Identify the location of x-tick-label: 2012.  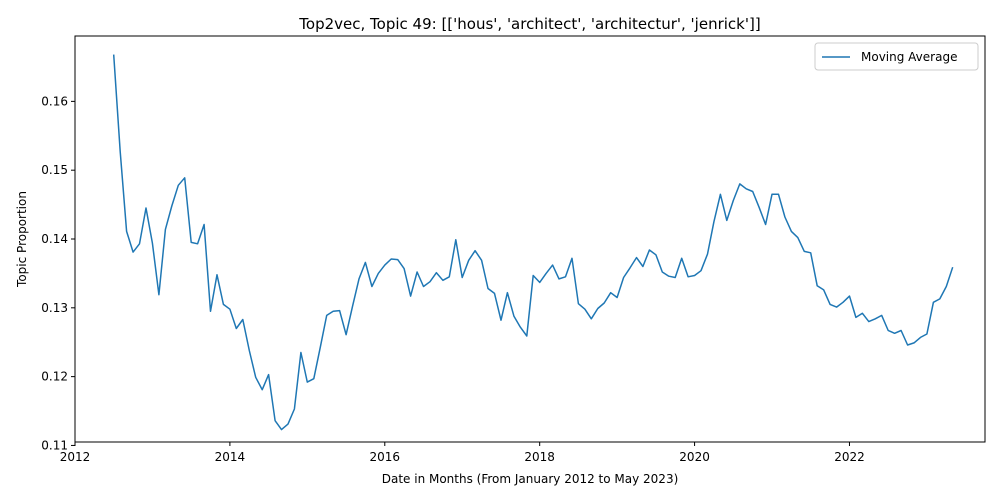
(75, 457).